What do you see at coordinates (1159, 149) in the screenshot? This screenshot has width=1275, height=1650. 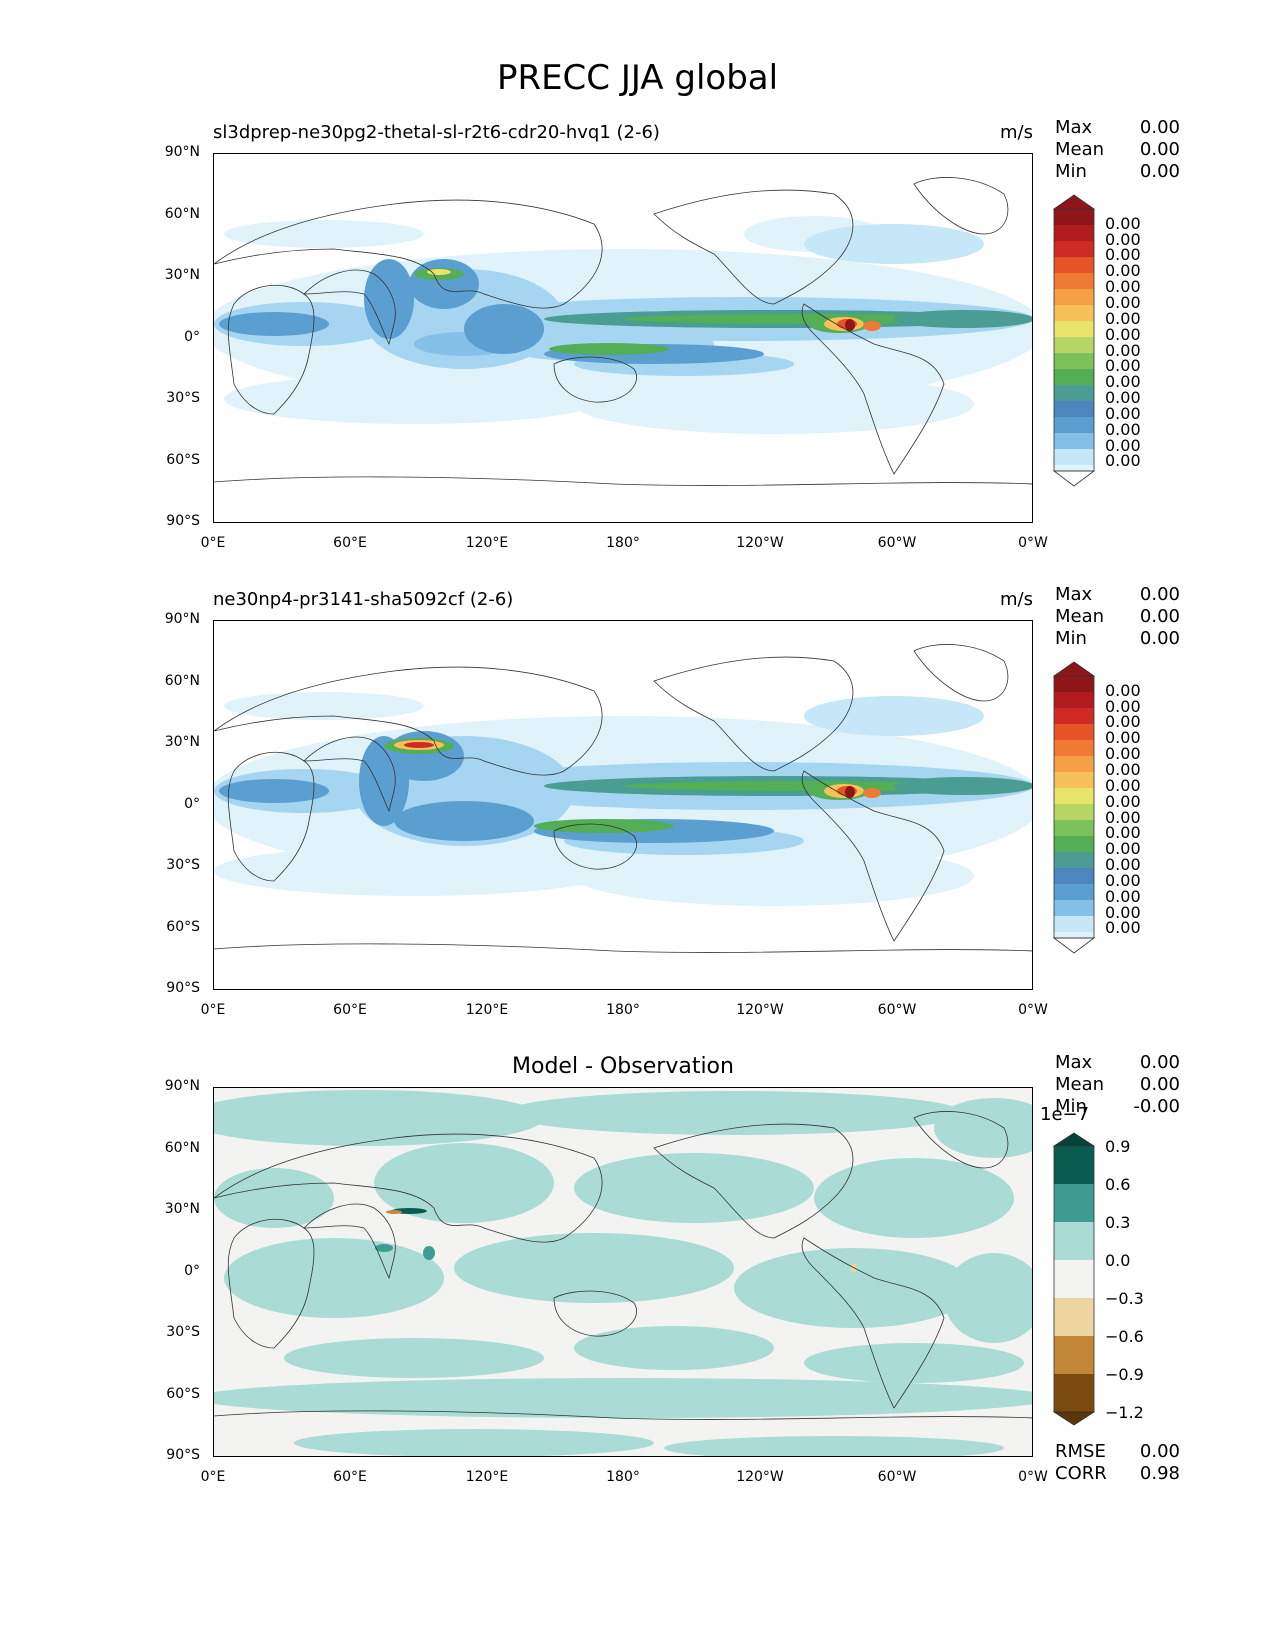 I see `panel-1-mean-value: 0.00` at bounding box center [1159, 149].